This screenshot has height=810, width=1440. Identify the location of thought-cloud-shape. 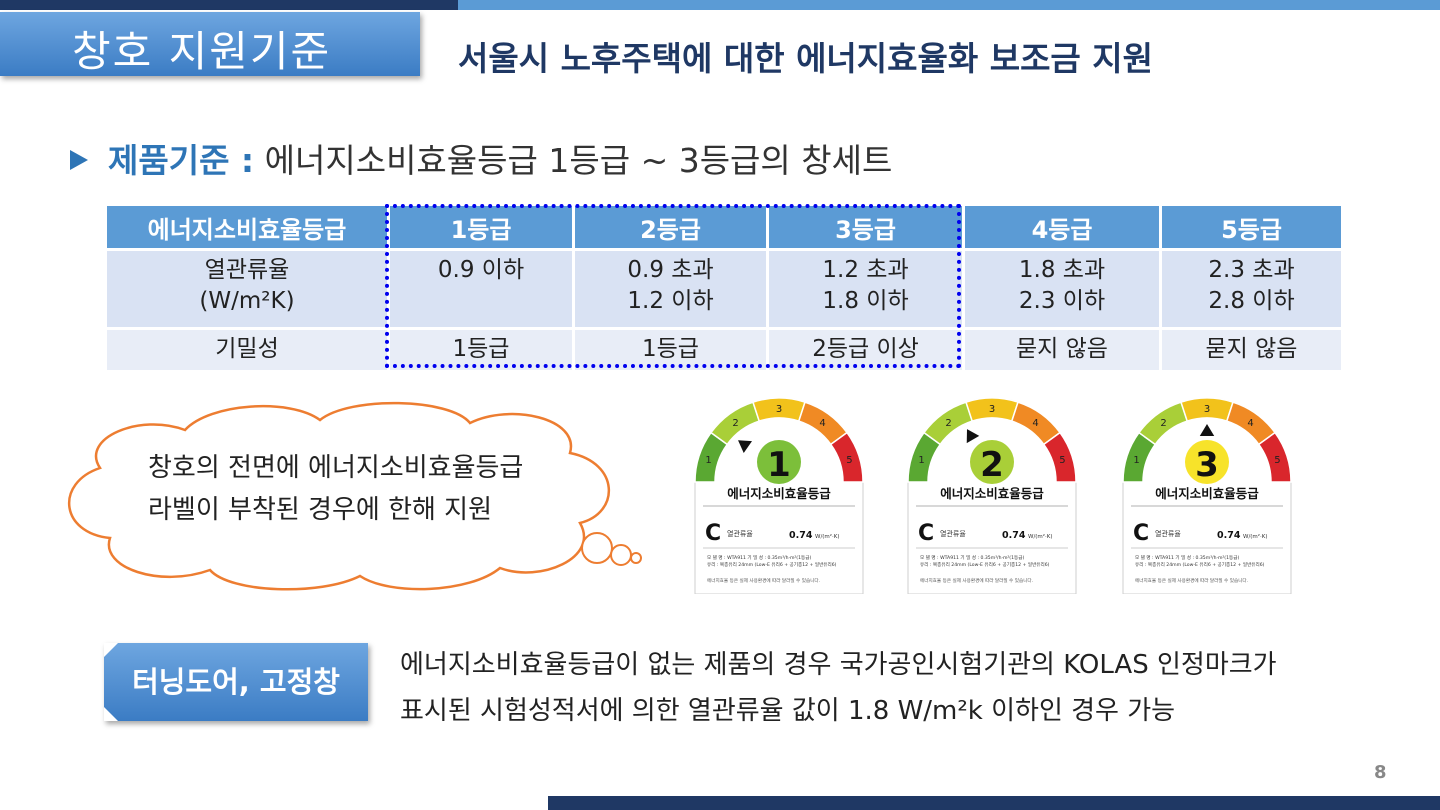
(354, 496).